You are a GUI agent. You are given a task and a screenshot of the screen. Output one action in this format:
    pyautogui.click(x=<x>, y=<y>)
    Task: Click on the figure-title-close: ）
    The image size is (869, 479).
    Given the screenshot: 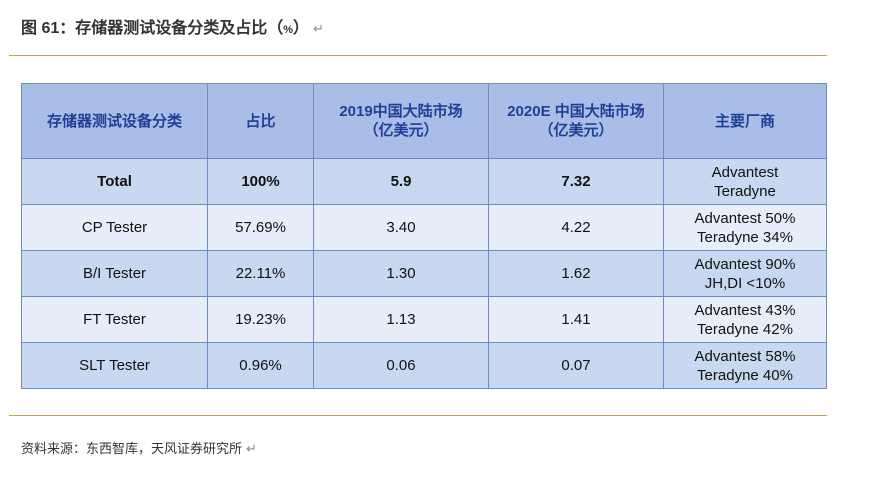 What is the action you would take?
    pyautogui.click(x=301, y=28)
    